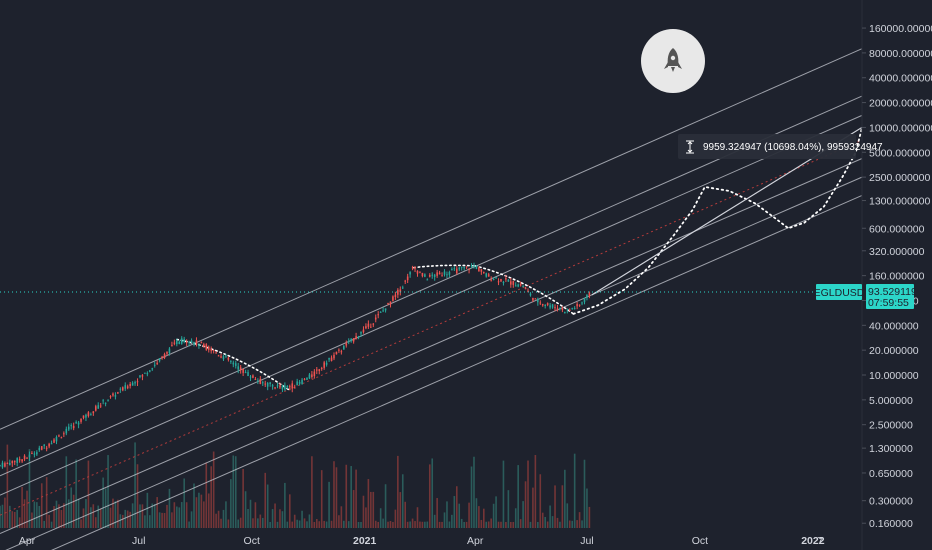  What do you see at coordinates (839, 292) in the screenshot?
I see `symbol-tag: EGLDUSD` at bounding box center [839, 292].